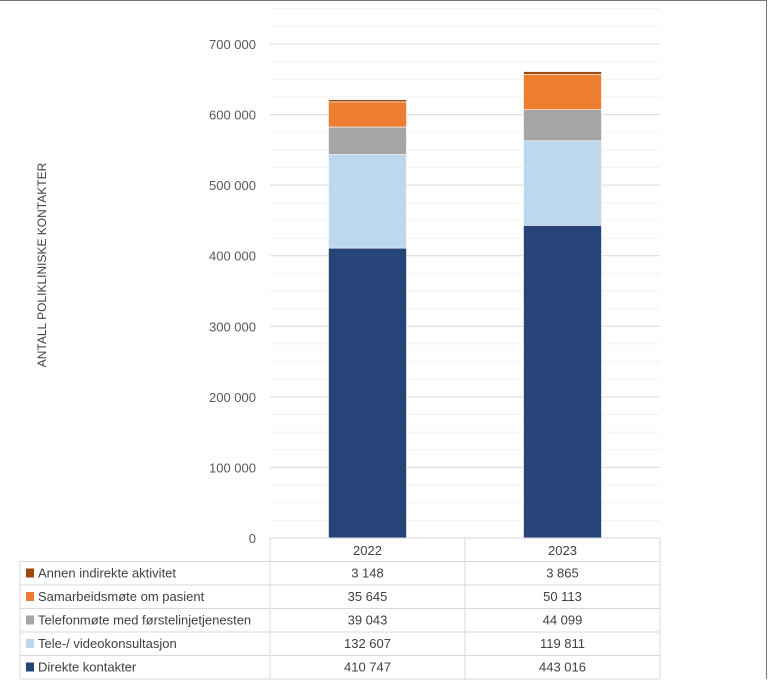  I want to click on legend-label: Tele-/ videokonsultasjon, so click(107, 643).